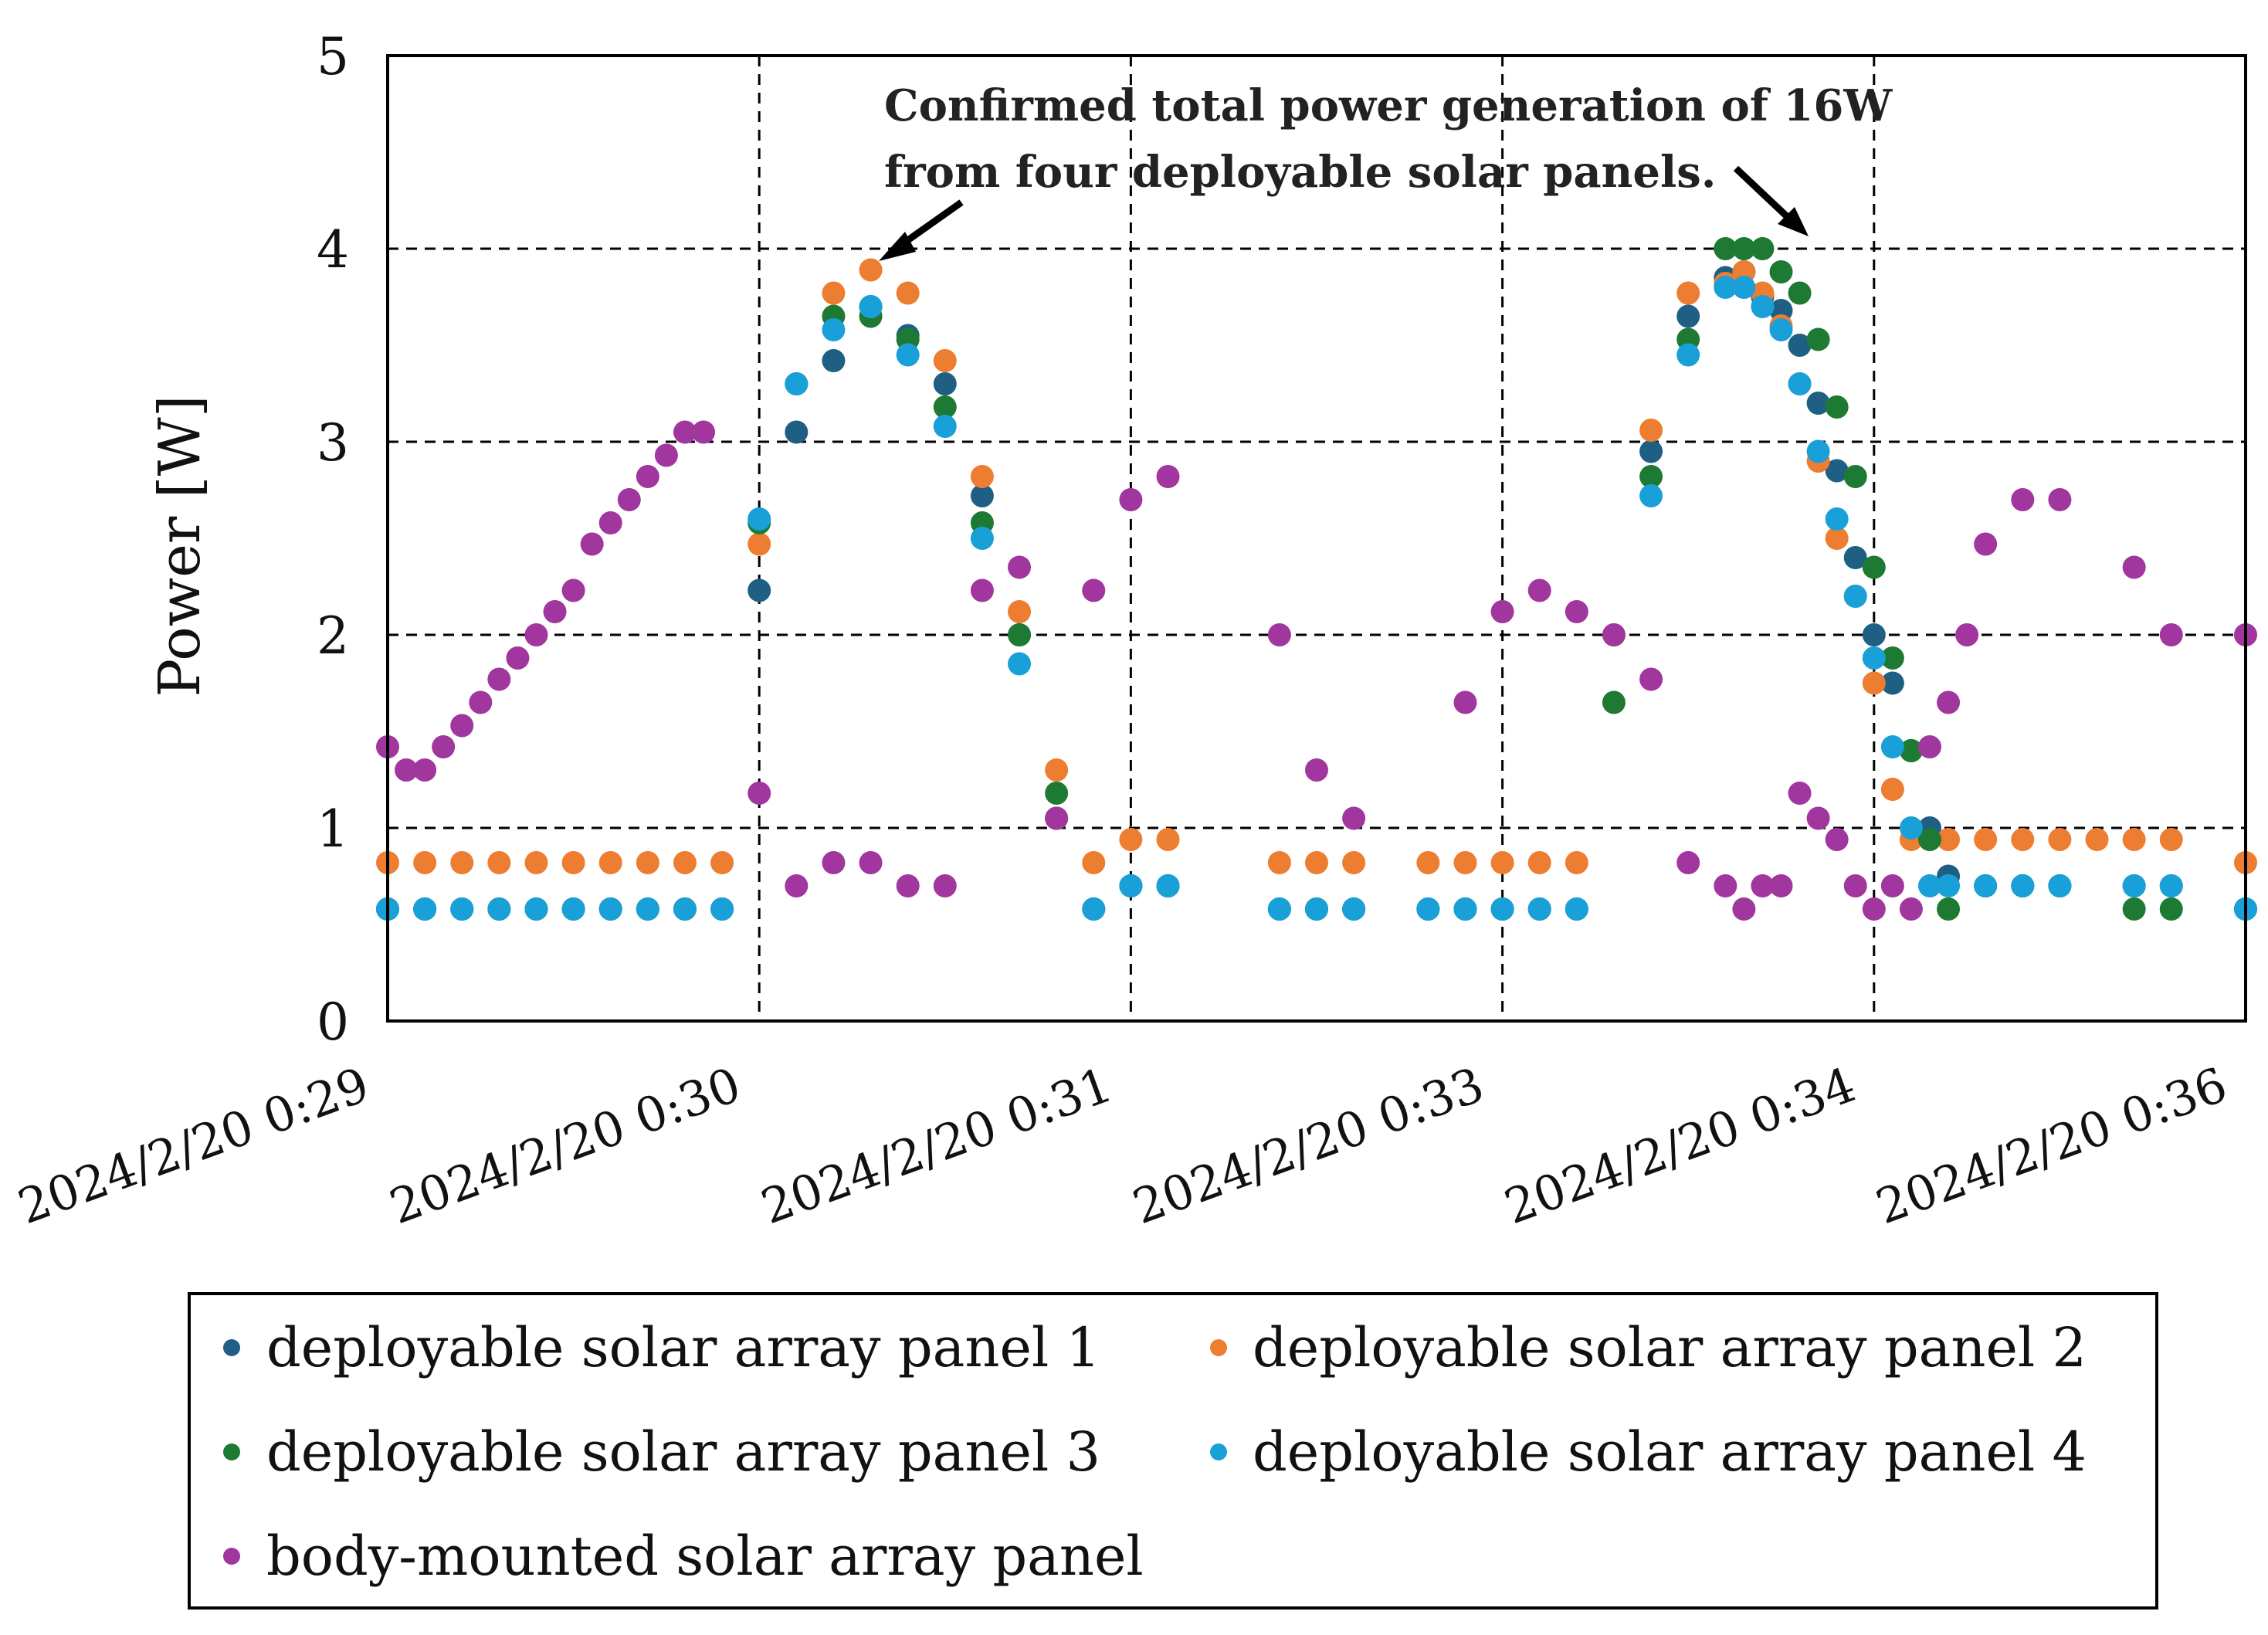 Image resolution: width=2268 pixels, height=1635 pixels. What do you see at coordinates (683, 1347) in the screenshot?
I see `legend-label-panel-1: deployable solar array panel 1` at bounding box center [683, 1347].